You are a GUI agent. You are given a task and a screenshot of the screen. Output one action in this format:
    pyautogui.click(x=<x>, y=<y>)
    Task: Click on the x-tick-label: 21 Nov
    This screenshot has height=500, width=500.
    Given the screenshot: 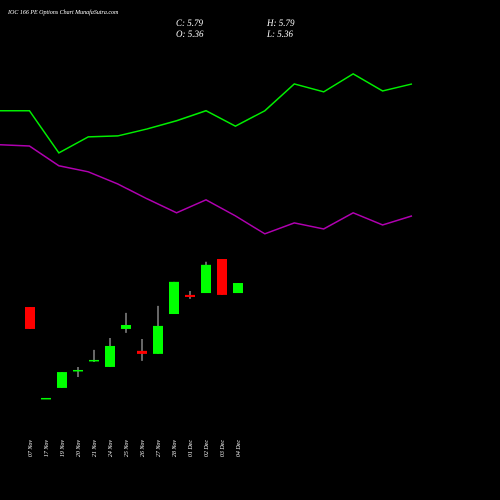 What is the action you would take?
    pyautogui.click(x=95, y=449)
    